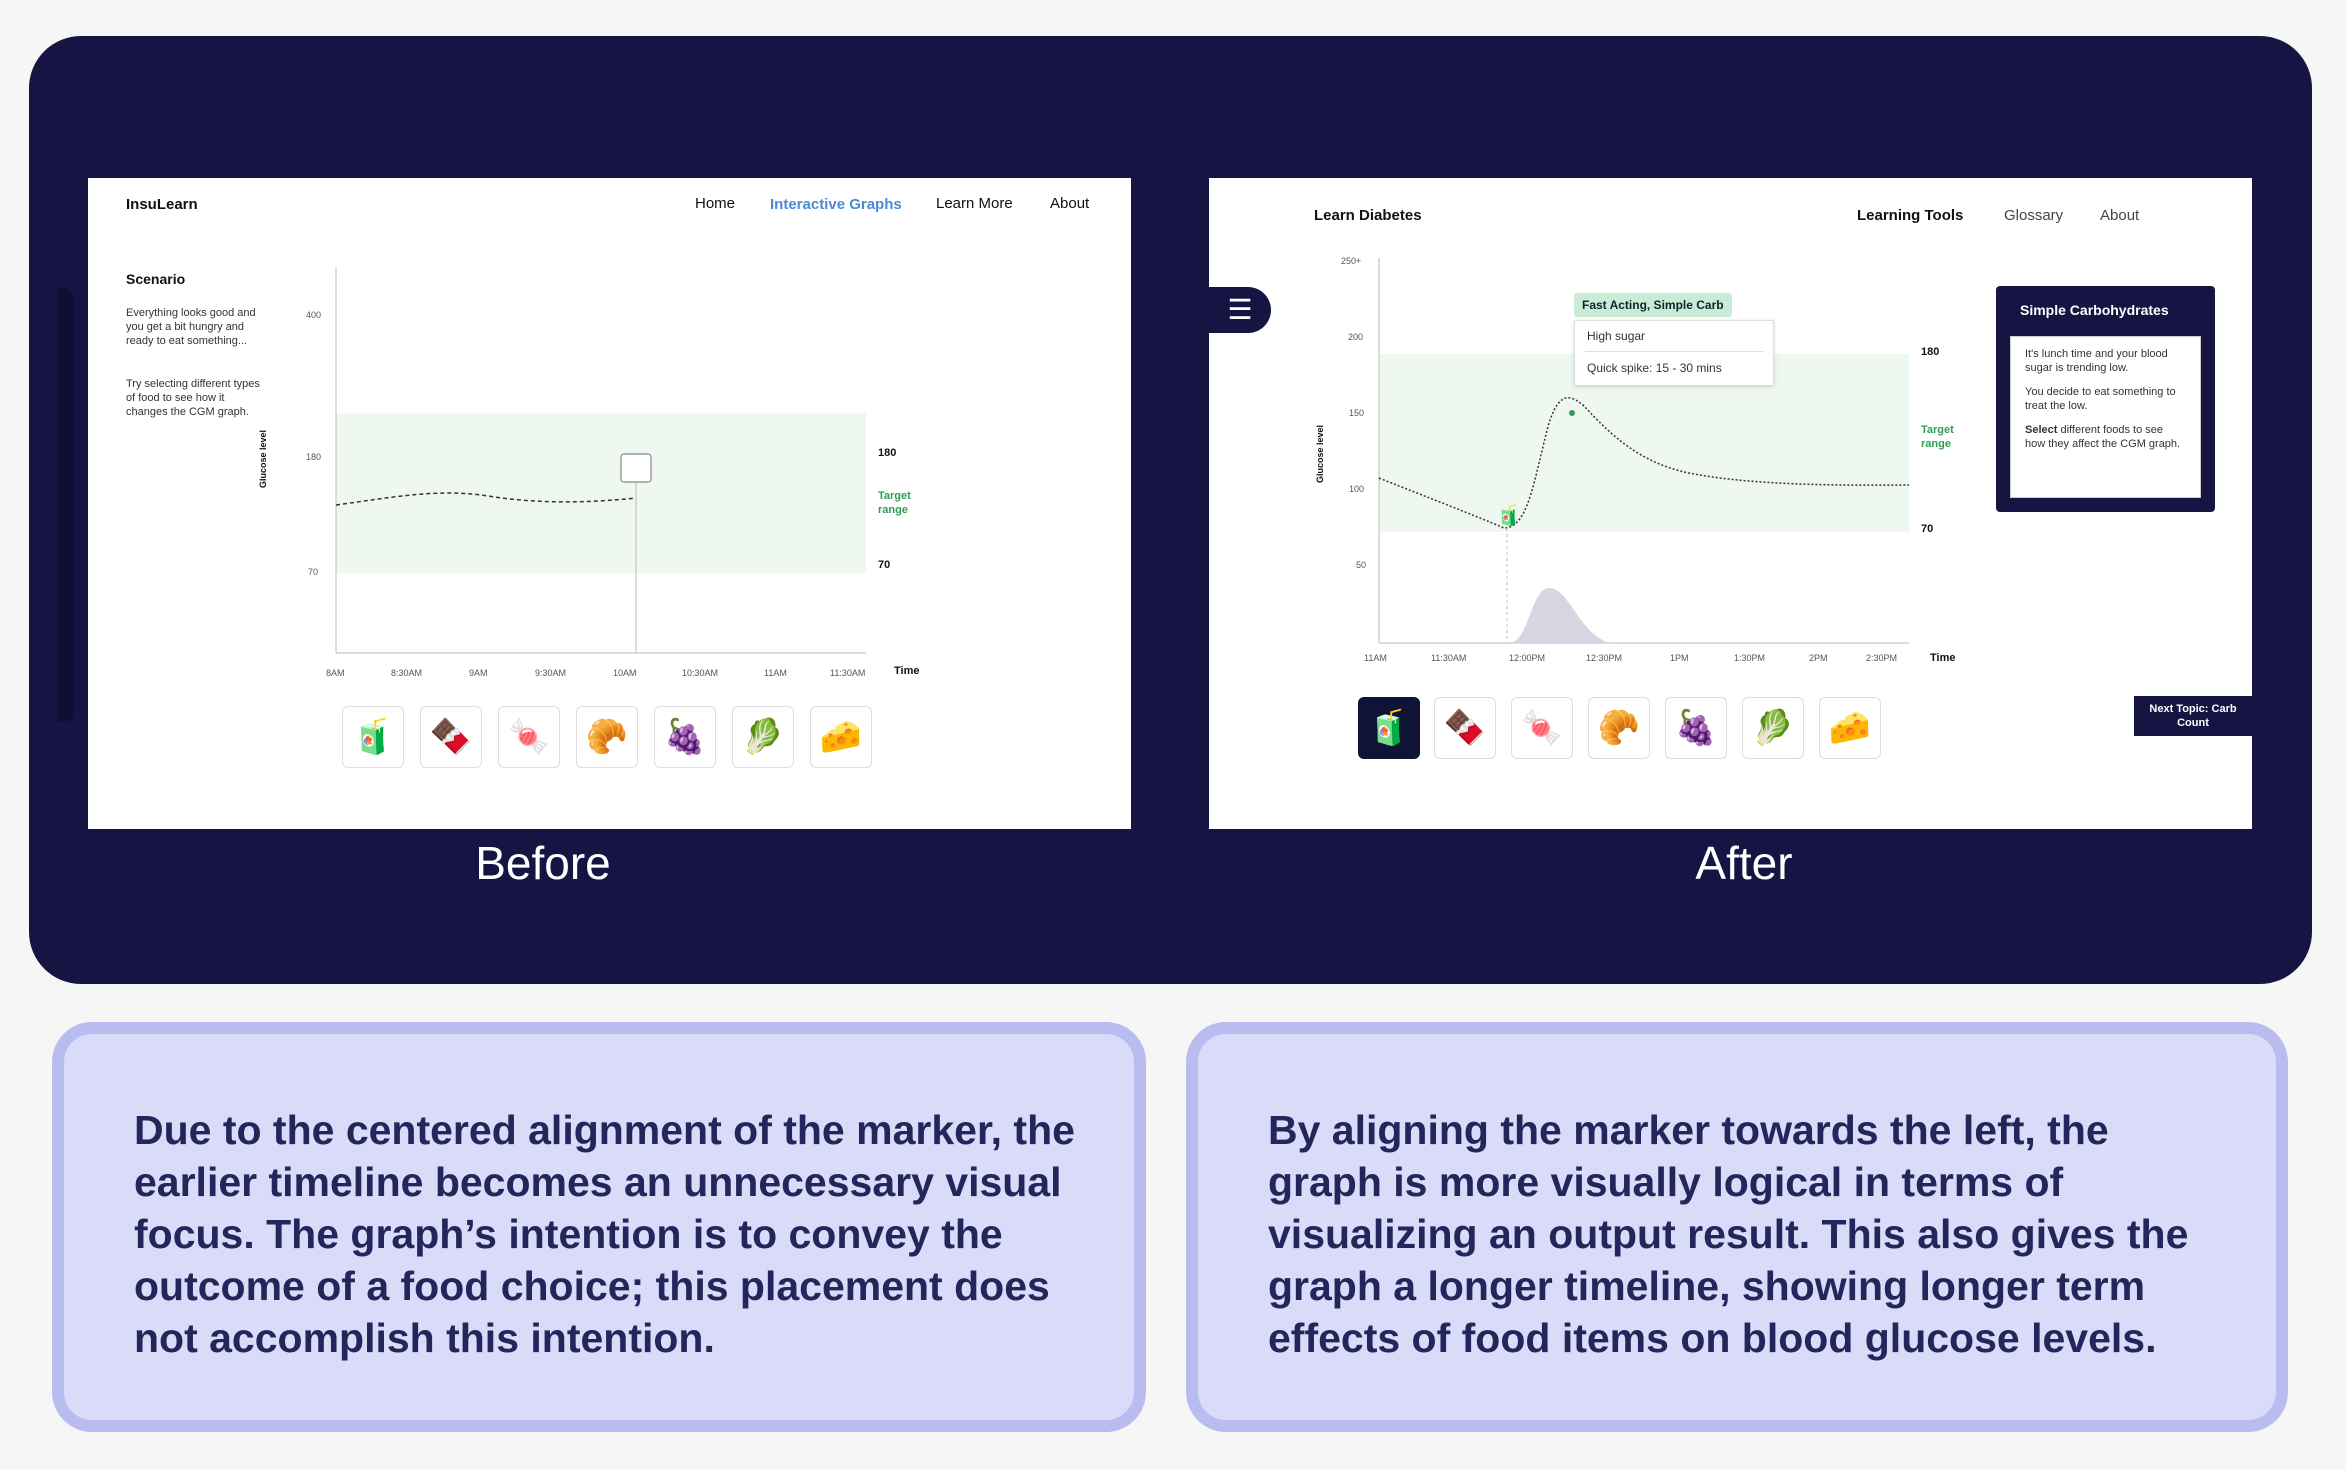 The image size is (2346, 1470). What do you see at coordinates (1818, 658) in the screenshot?
I see `x-tick: 2PM` at bounding box center [1818, 658].